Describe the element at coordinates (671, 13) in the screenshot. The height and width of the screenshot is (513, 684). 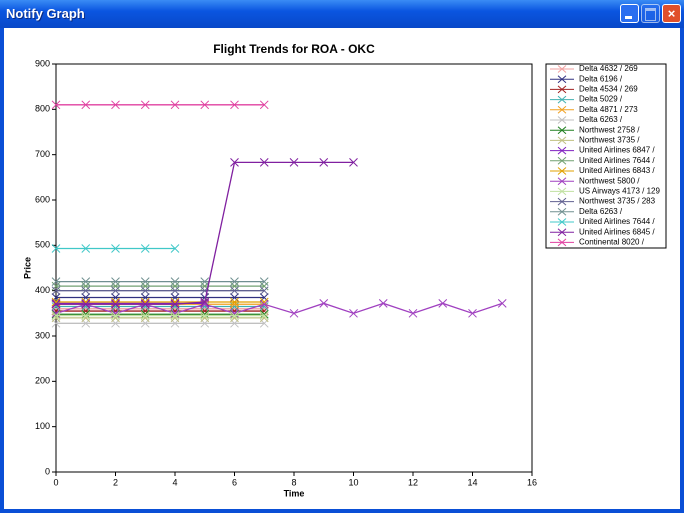
I see `close-button: ×` at that location.